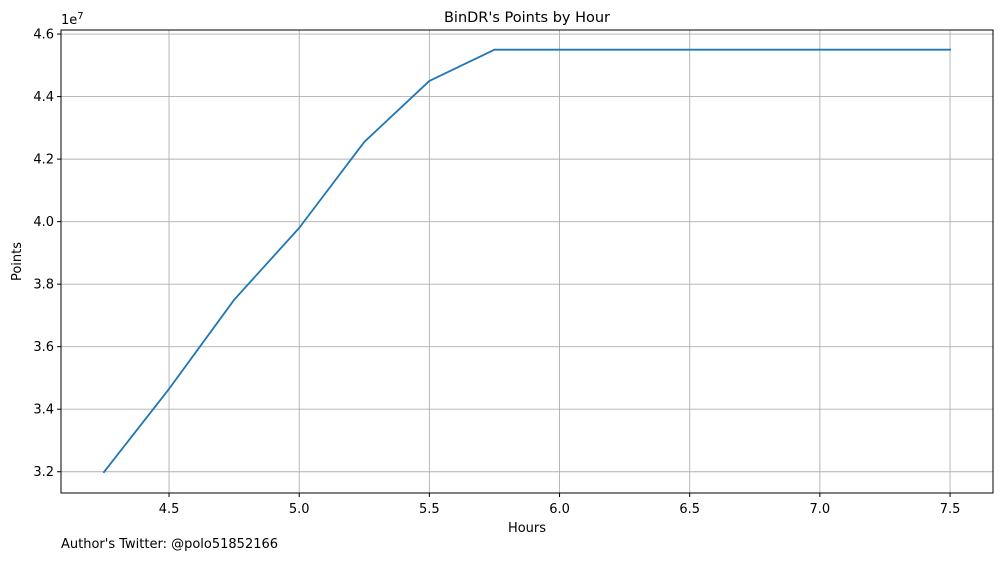  I want to click on x-tick-label: 6.0, so click(559, 509).